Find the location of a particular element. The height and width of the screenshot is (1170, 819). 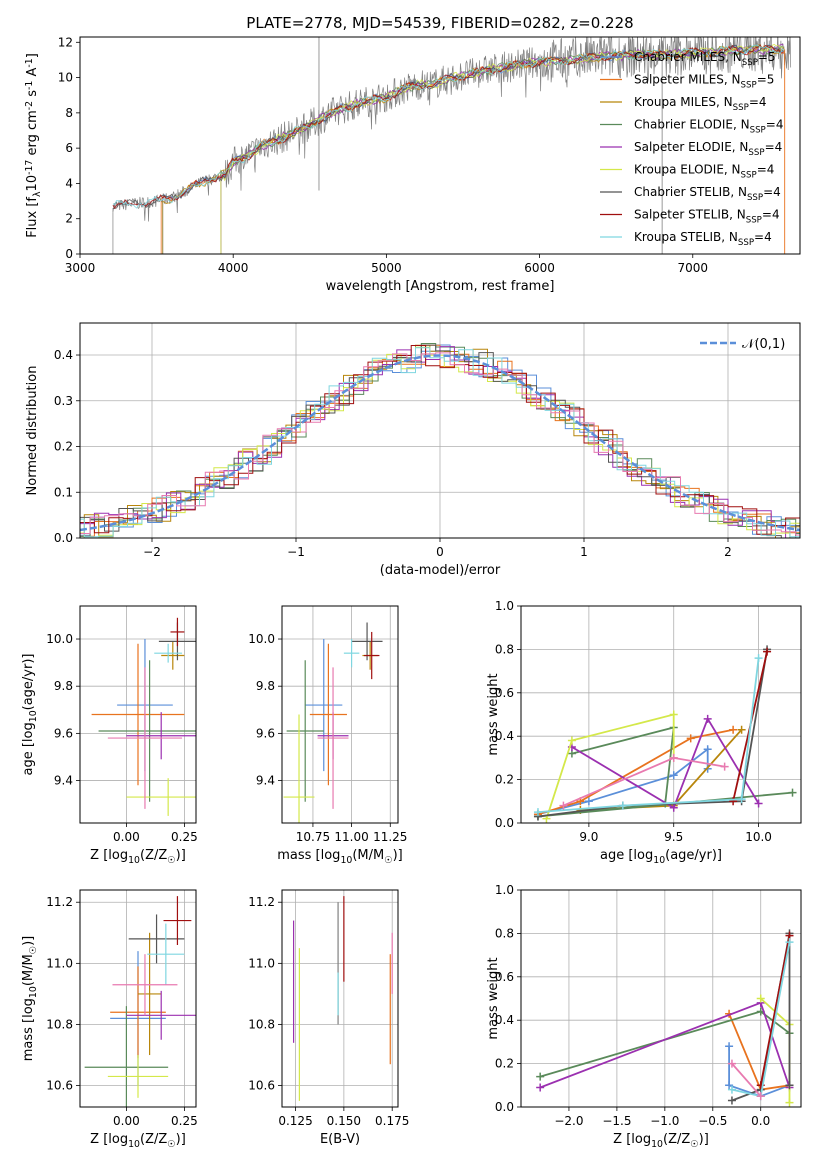

panel-mass_vs_ebv: 0.125 0.150 0.175 10.6 10.8 11.0 11.2 E(B-V) is located at coordinates (328, 1018).